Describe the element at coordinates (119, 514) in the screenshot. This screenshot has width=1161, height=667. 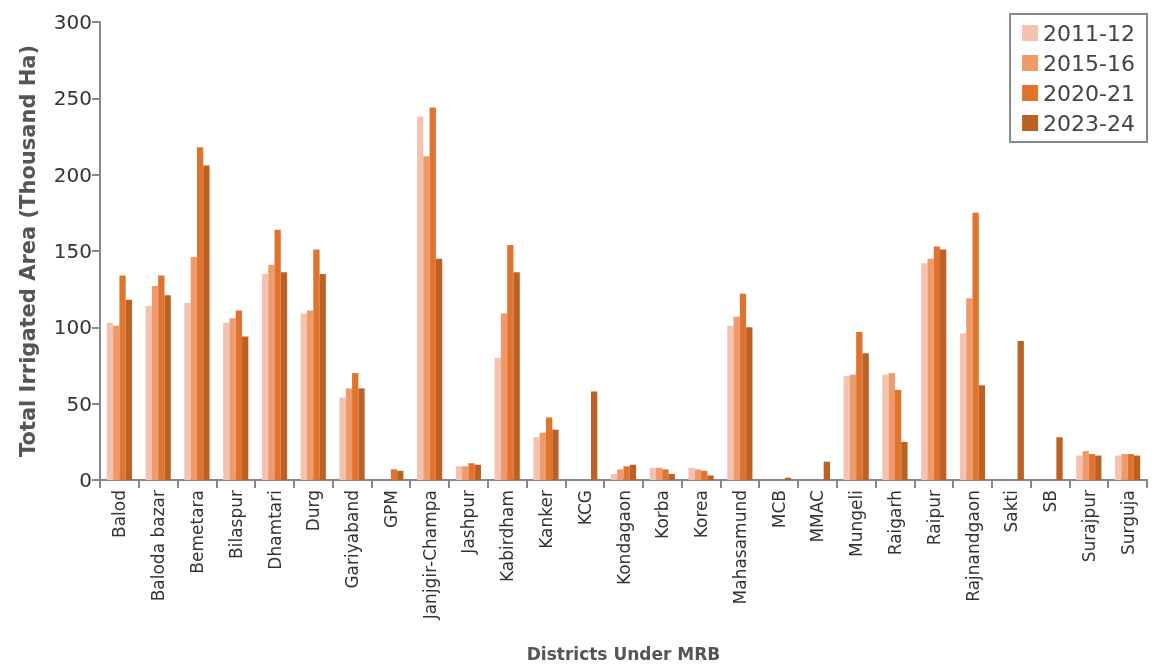
I see `x-tick-label: Balod` at that location.